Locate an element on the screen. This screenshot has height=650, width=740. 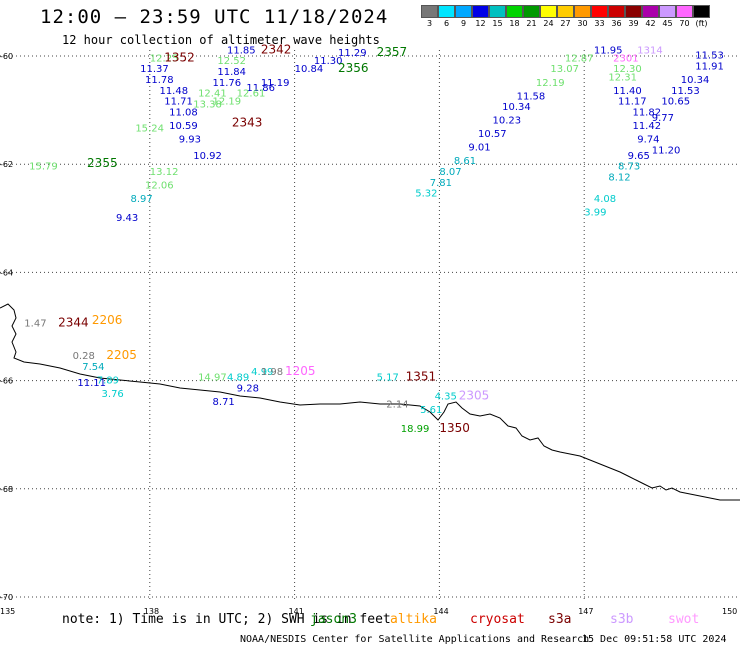
wave-height-label: 11.19 is located at coordinates (275, 83).